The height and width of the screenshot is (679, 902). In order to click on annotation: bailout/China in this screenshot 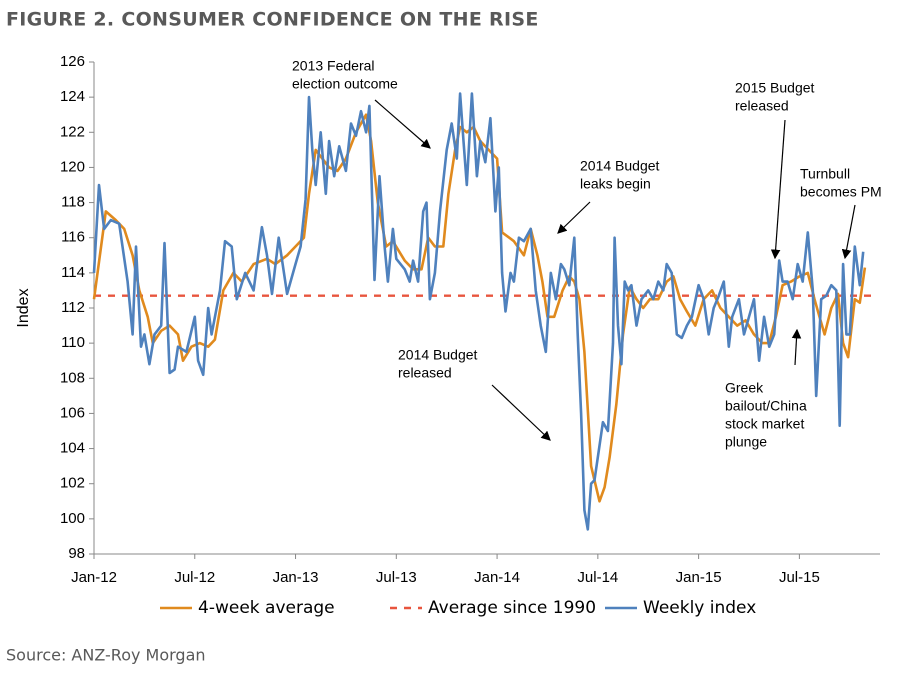, I will do `click(766, 406)`.